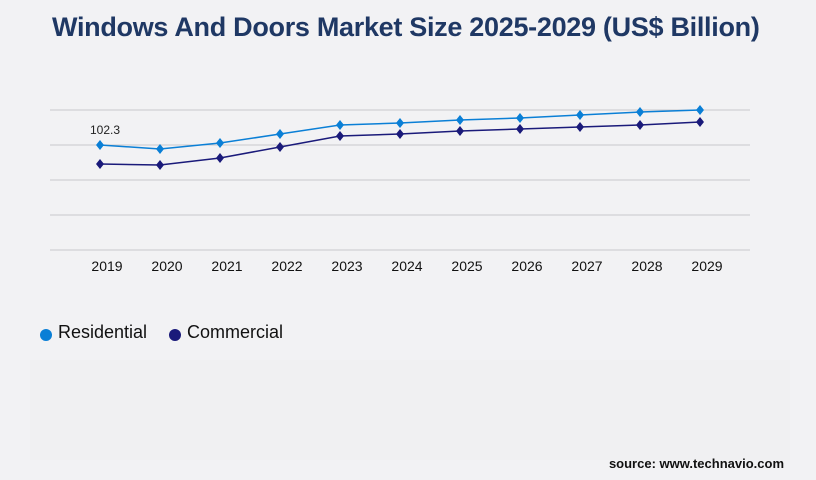 Image resolution: width=816 pixels, height=480 pixels. Describe the element at coordinates (46, 334) in the screenshot. I see `residential-legend-marker` at that location.